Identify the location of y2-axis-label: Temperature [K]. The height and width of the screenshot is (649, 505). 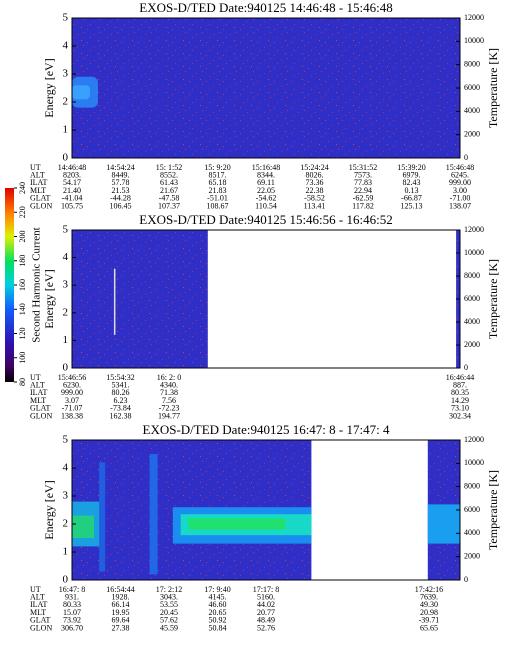
(493, 88).